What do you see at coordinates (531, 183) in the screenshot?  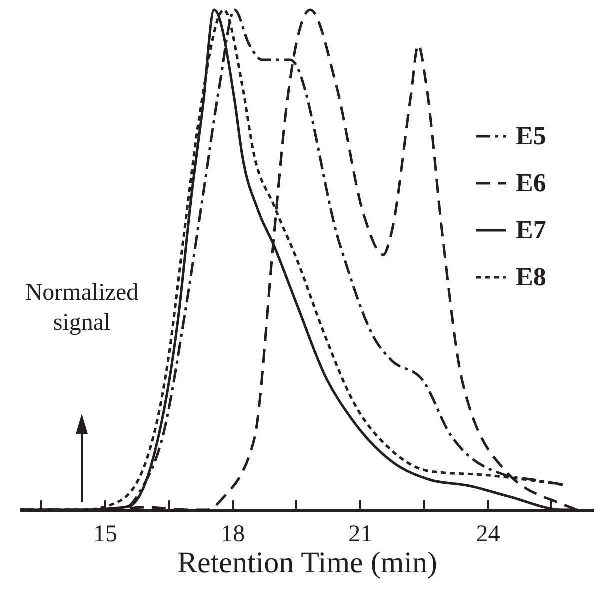 I see `legend-label: E6` at bounding box center [531, 183].